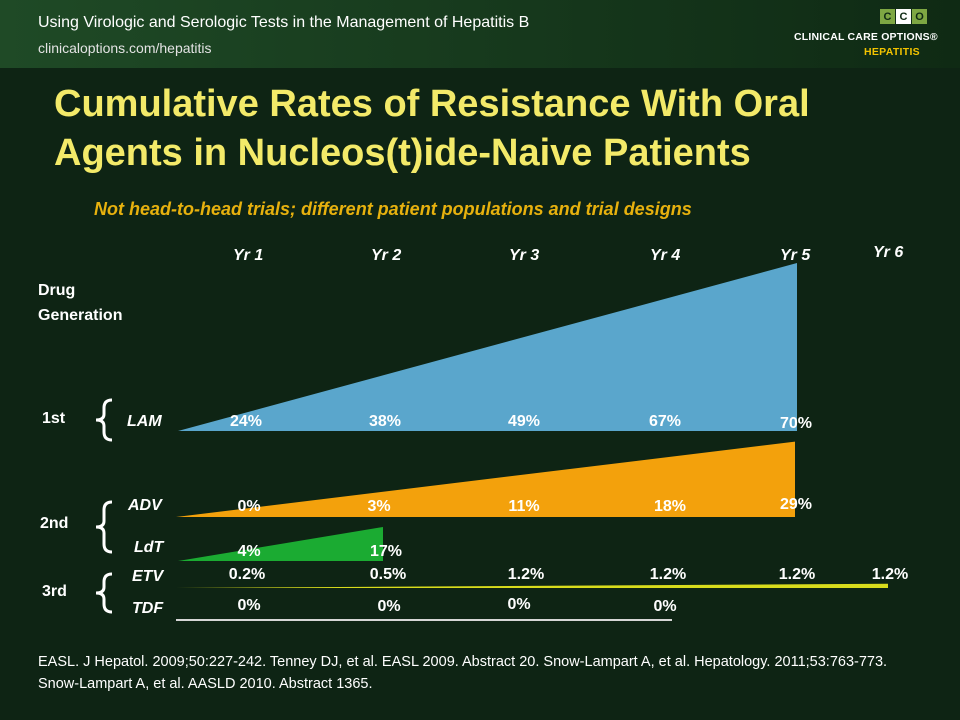 Image resolution: width=960 pixels, height=720 pixels. What do you see at coordinates (524, 506) in the screenshot?
I see `data-label-adv: 11%` at bounding box center [524, 506].